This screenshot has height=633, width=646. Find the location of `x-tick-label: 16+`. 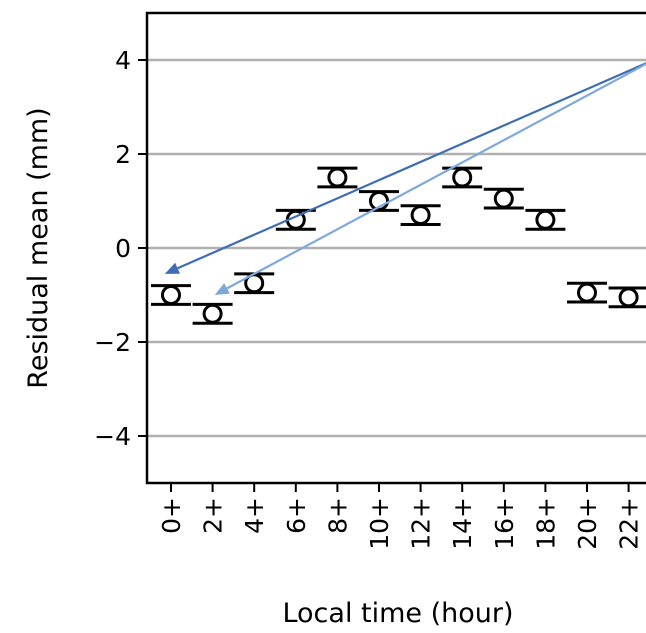

x-tick-label: 16+ is located at coordinates (504, 523).